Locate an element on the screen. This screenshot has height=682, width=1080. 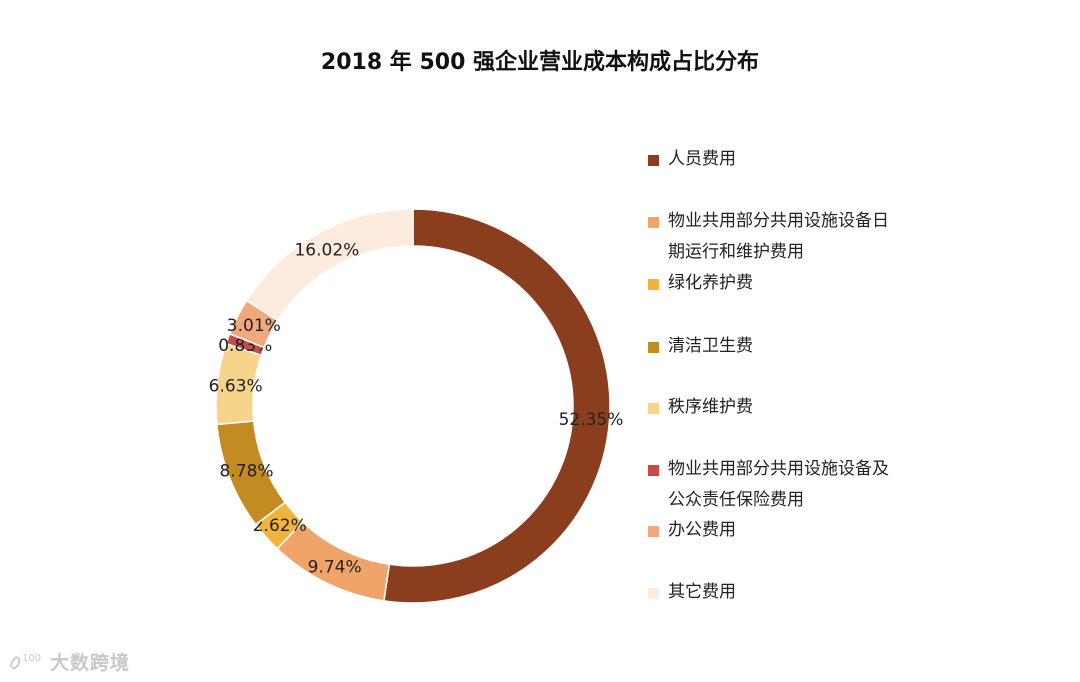
slice-label-6: 3.01% is located at coordinates (254, 326).